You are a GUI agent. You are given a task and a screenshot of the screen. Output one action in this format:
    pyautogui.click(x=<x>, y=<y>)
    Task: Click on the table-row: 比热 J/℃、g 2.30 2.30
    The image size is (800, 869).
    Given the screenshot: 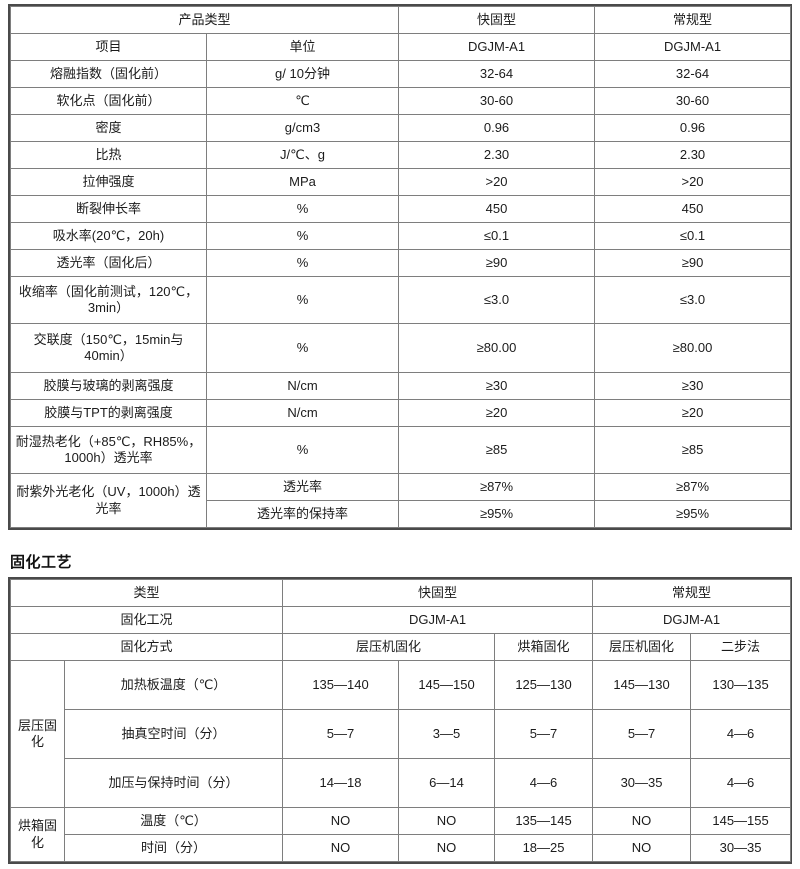 What is the action you would take?
    pyautogui.click(x=401, y=155)
    